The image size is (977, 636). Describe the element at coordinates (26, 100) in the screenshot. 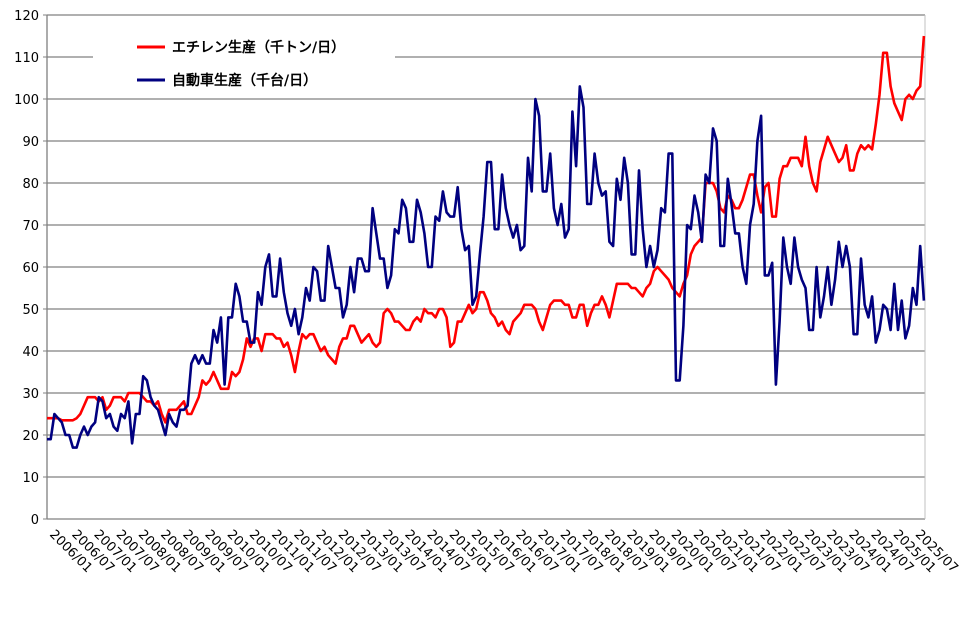

I see `y-tick-label: 100` at that location.